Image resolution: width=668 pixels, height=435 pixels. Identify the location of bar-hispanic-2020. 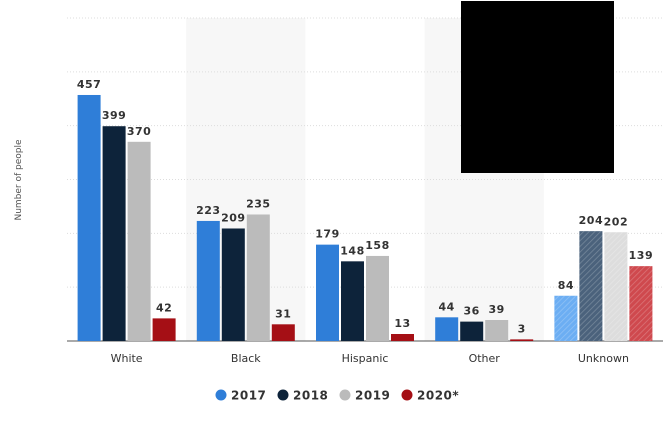
(402, 337).